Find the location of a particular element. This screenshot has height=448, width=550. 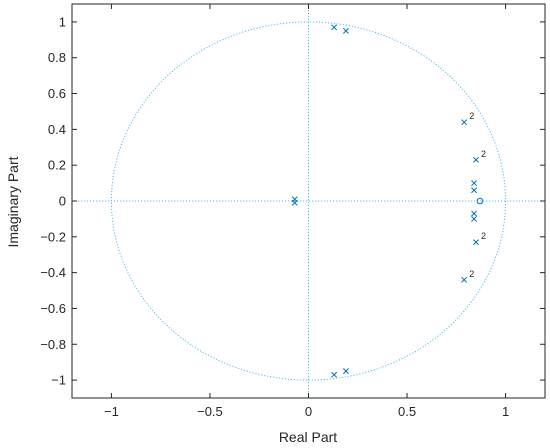

x-tick-label: −0.5 is located at coordinates (210, 411).